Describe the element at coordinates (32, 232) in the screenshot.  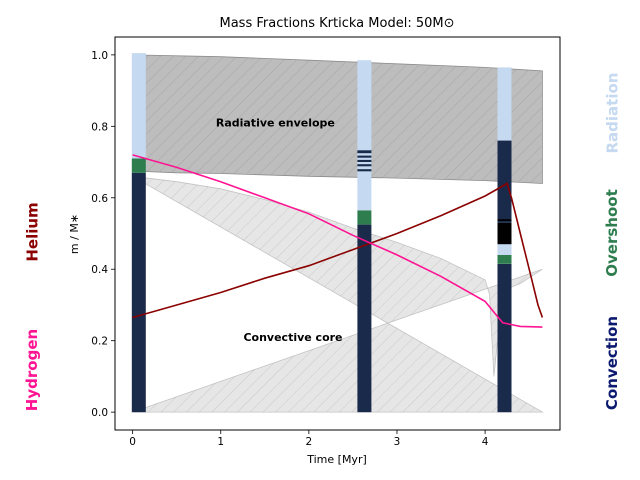
I see `helium-side-label: Helium` at that location.